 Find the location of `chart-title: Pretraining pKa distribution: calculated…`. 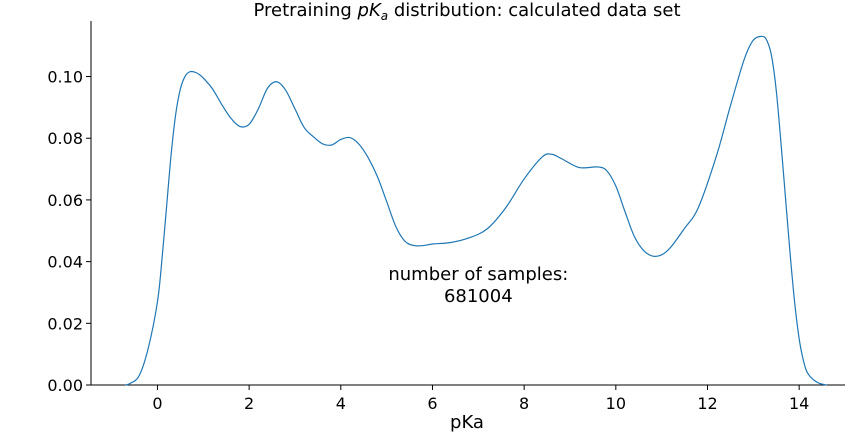

chart-title: Pretraining pKa distribution: calculated… is located at coordinates (466, 11).